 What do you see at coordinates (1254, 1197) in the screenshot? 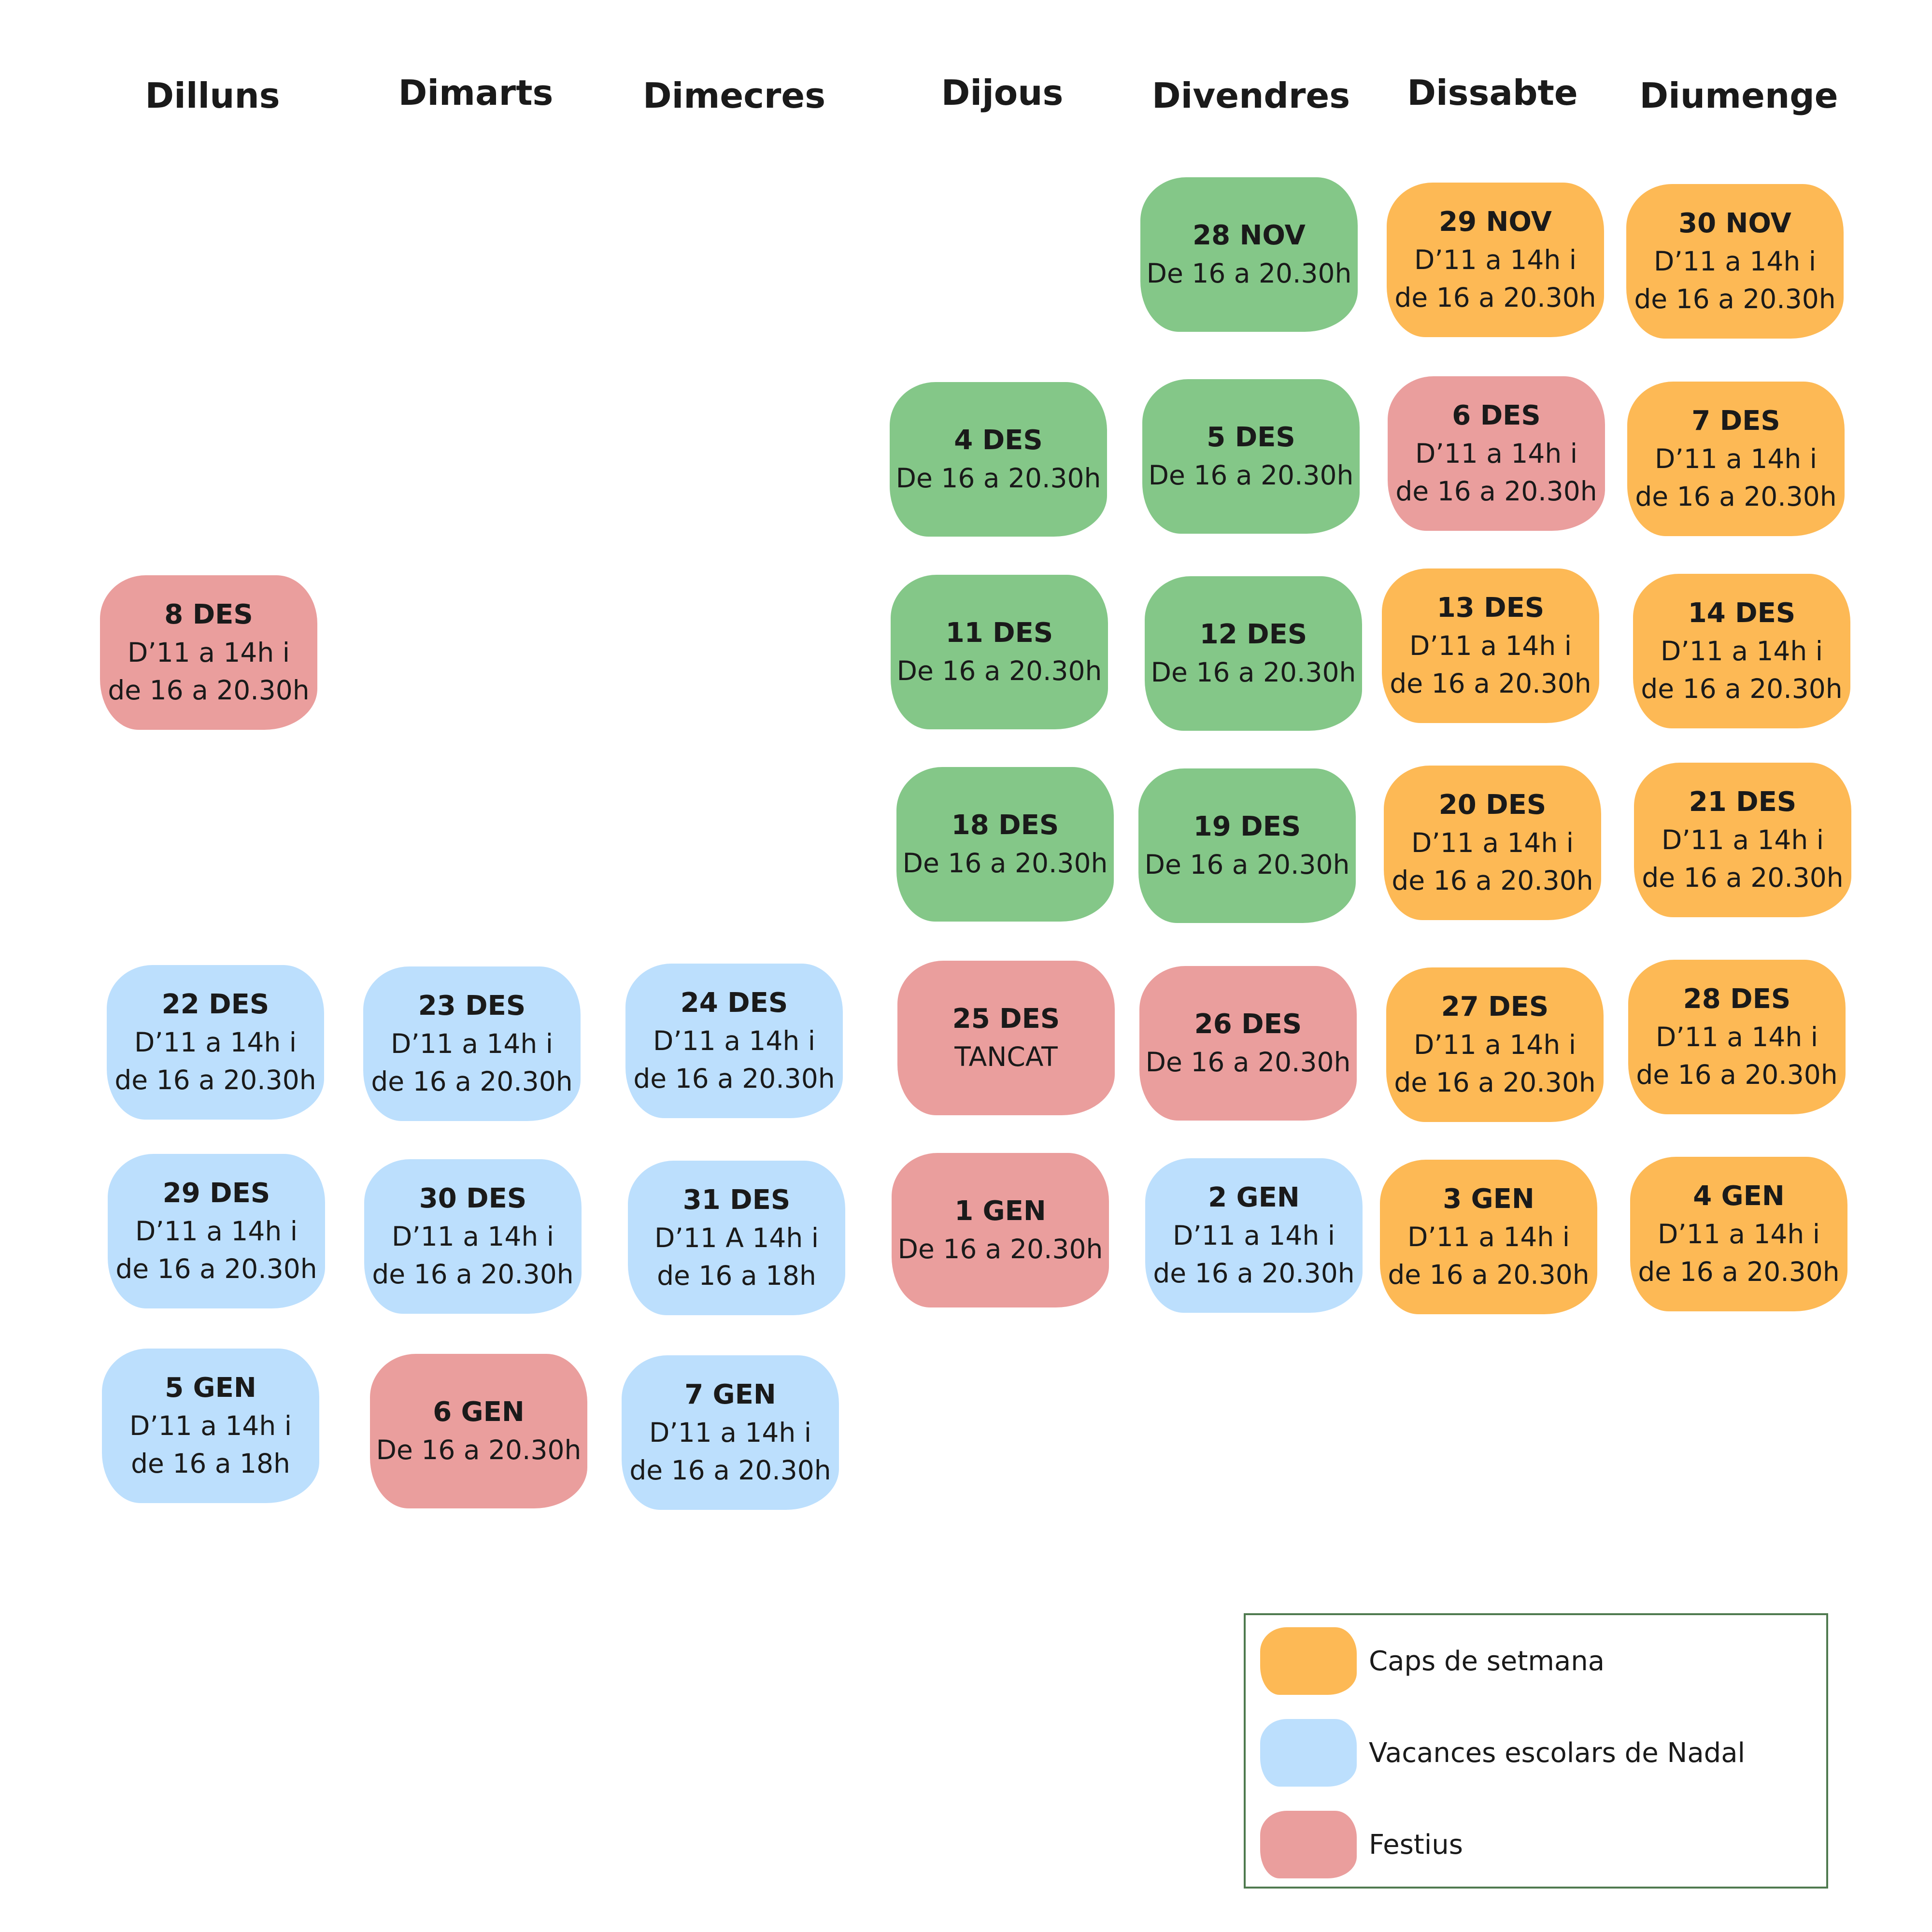
I see `cell-date: 2 GEN` at bounding box center [1254, 1197].